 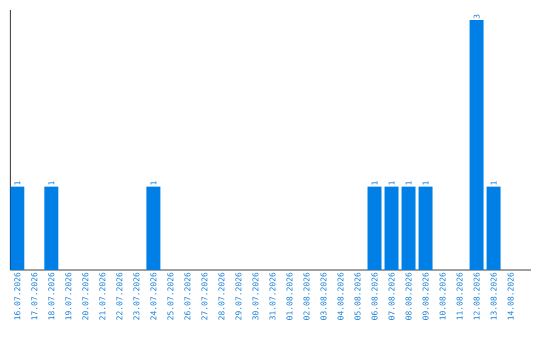 I want to click on x-tick-label: 10.08.2026, so click(x=443, y=296).